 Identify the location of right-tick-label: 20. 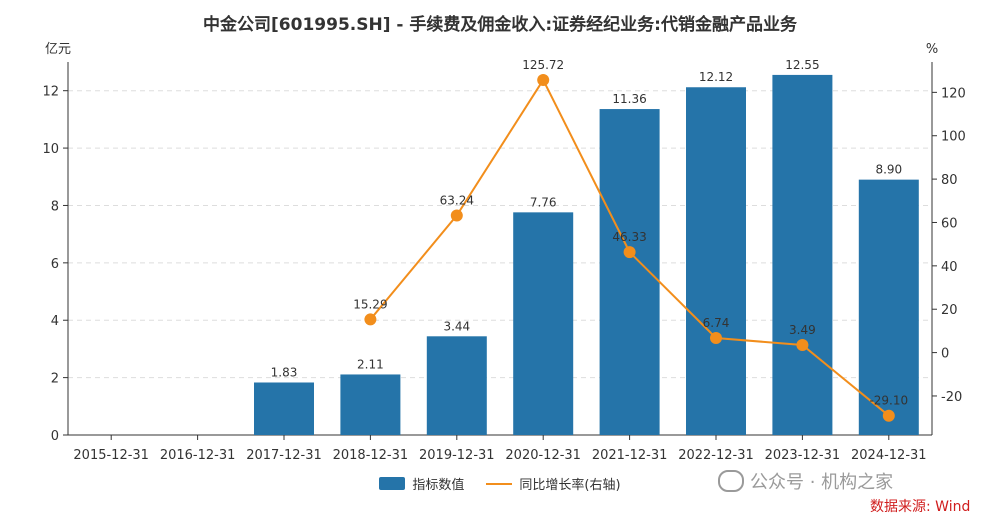
(949, 310).